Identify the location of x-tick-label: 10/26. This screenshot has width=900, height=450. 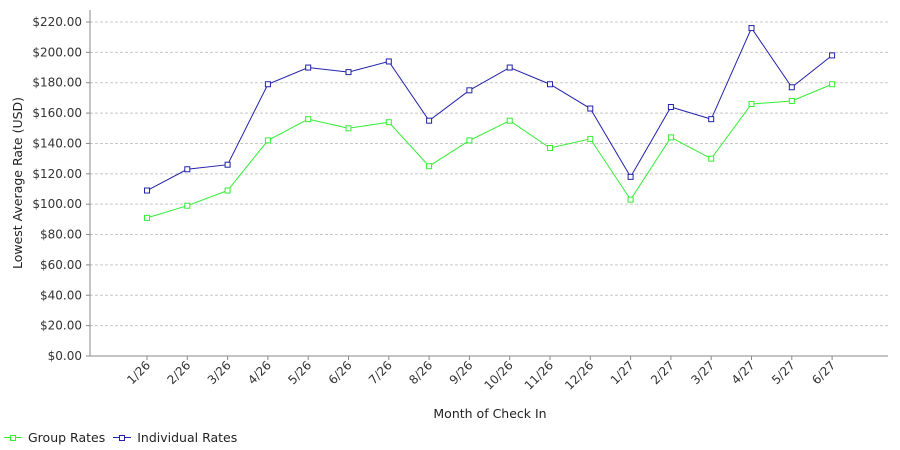
(498, 375).